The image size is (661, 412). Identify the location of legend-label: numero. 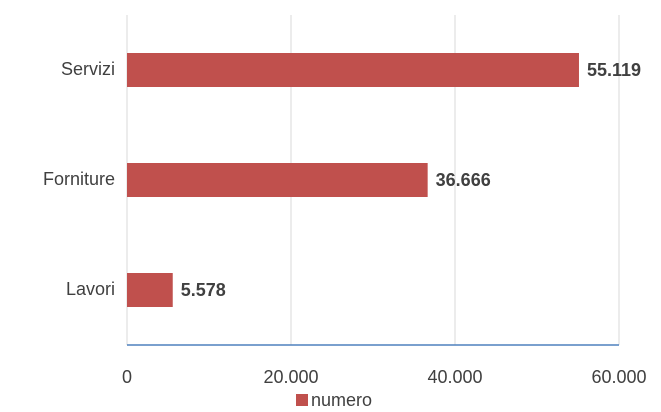
(341, 400).